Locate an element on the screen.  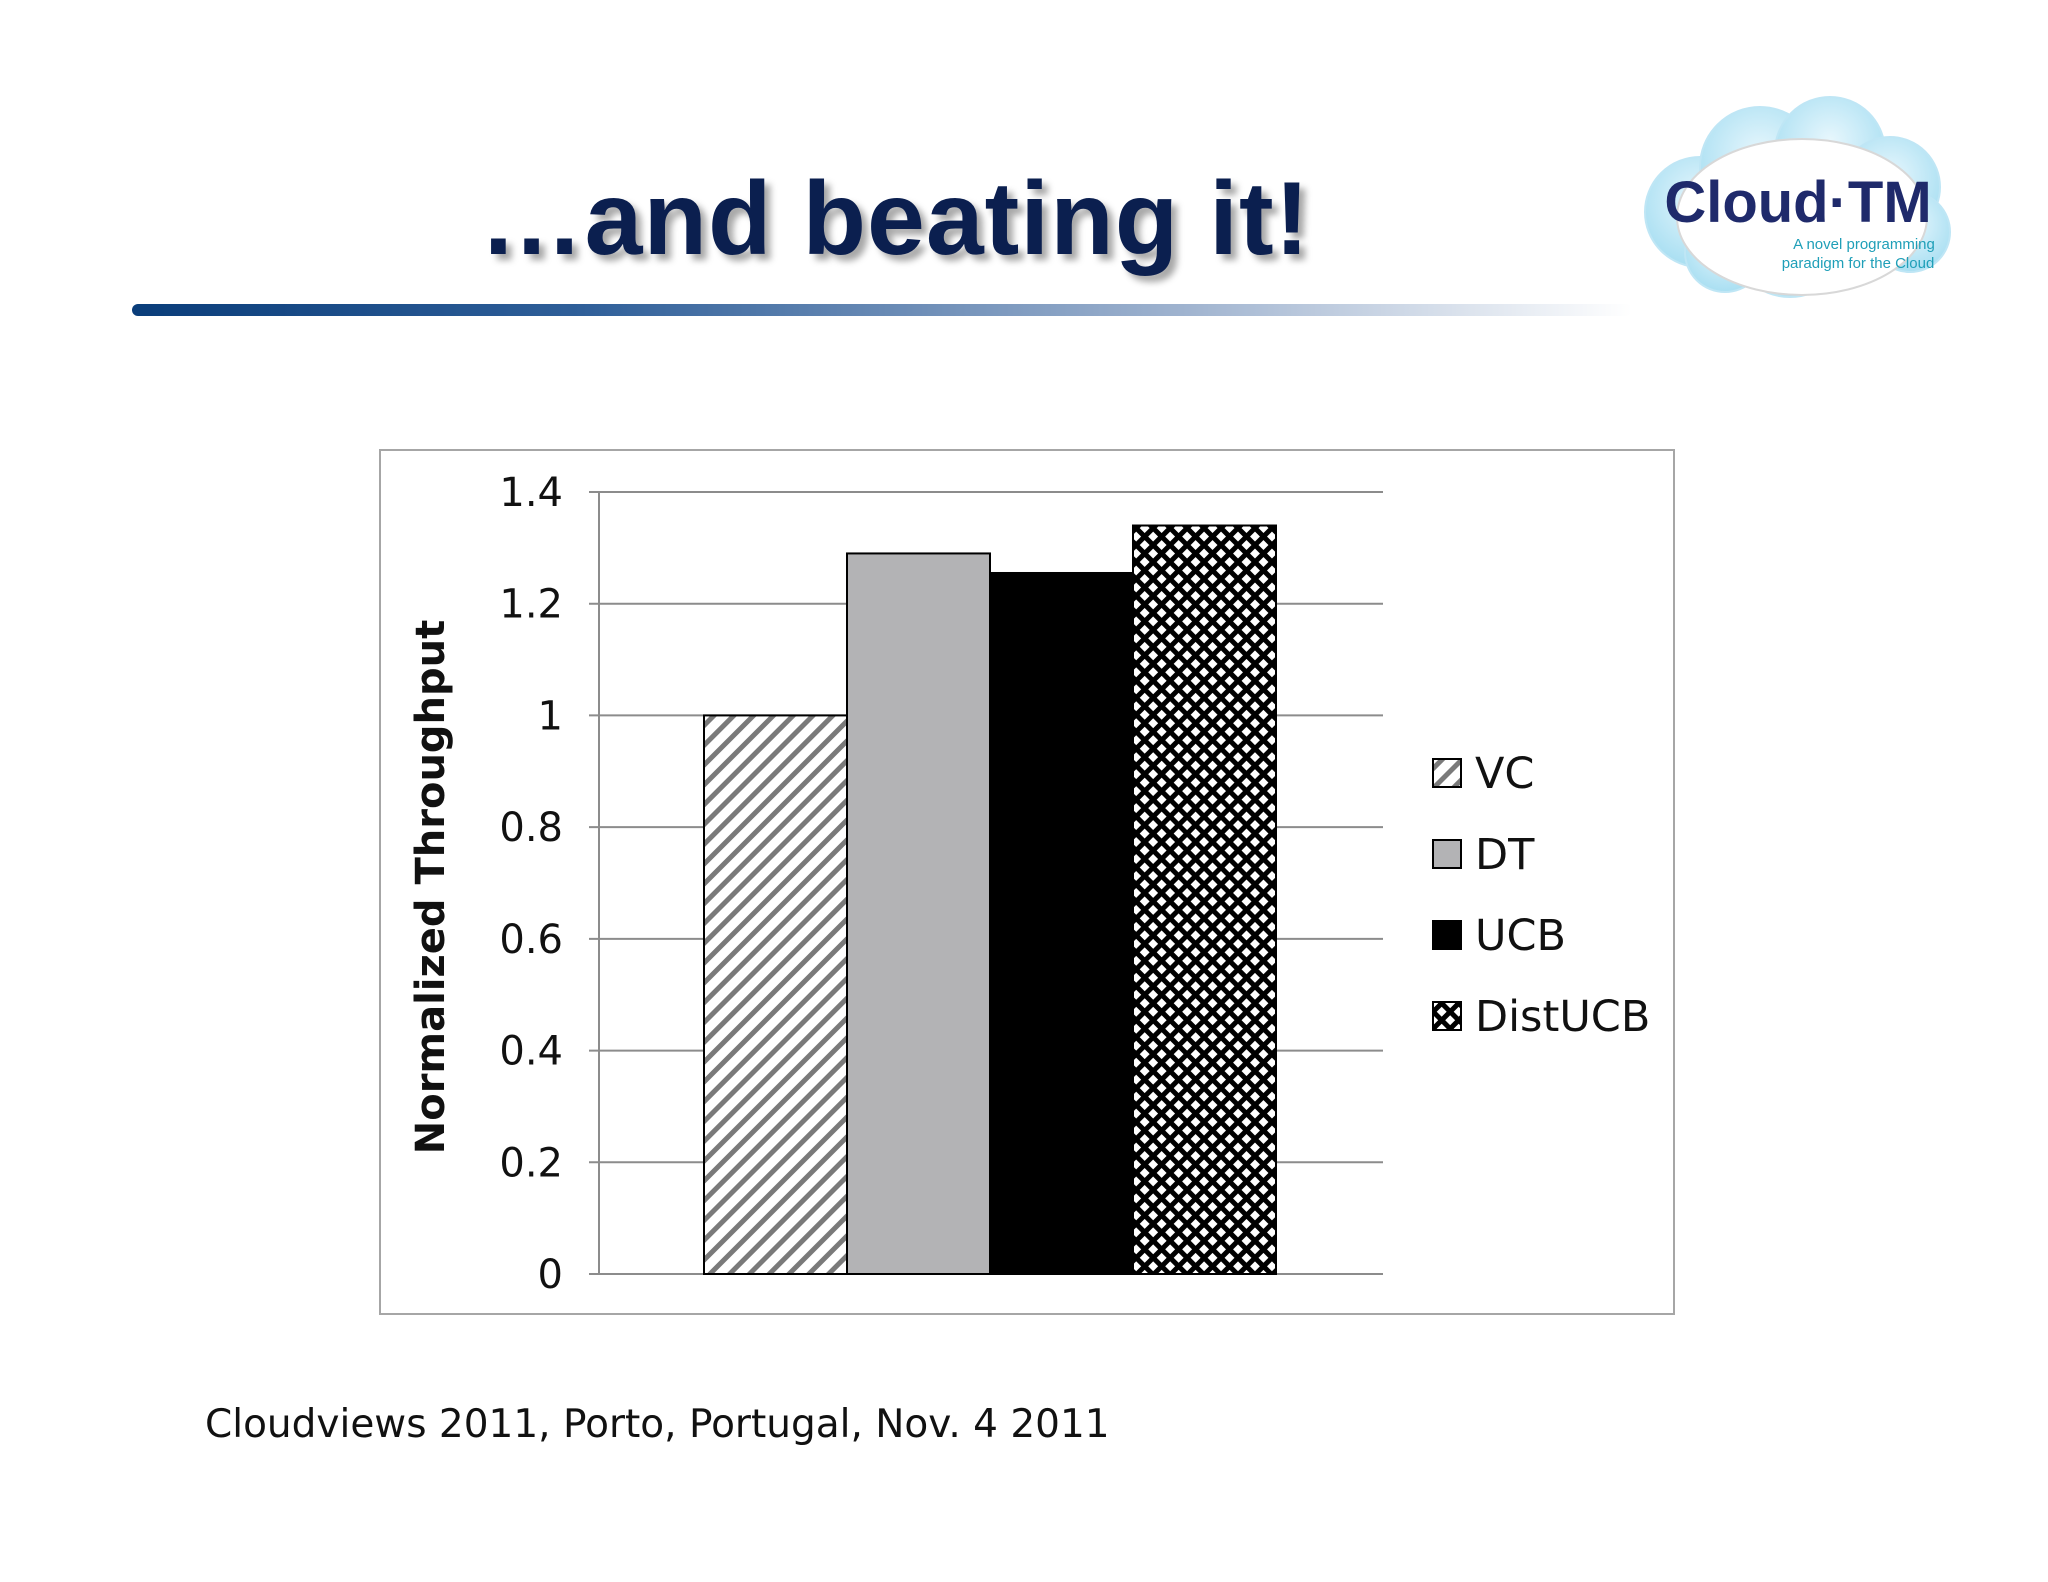
y-tick-label: 0.4 is located at coordinates (531, 1052).